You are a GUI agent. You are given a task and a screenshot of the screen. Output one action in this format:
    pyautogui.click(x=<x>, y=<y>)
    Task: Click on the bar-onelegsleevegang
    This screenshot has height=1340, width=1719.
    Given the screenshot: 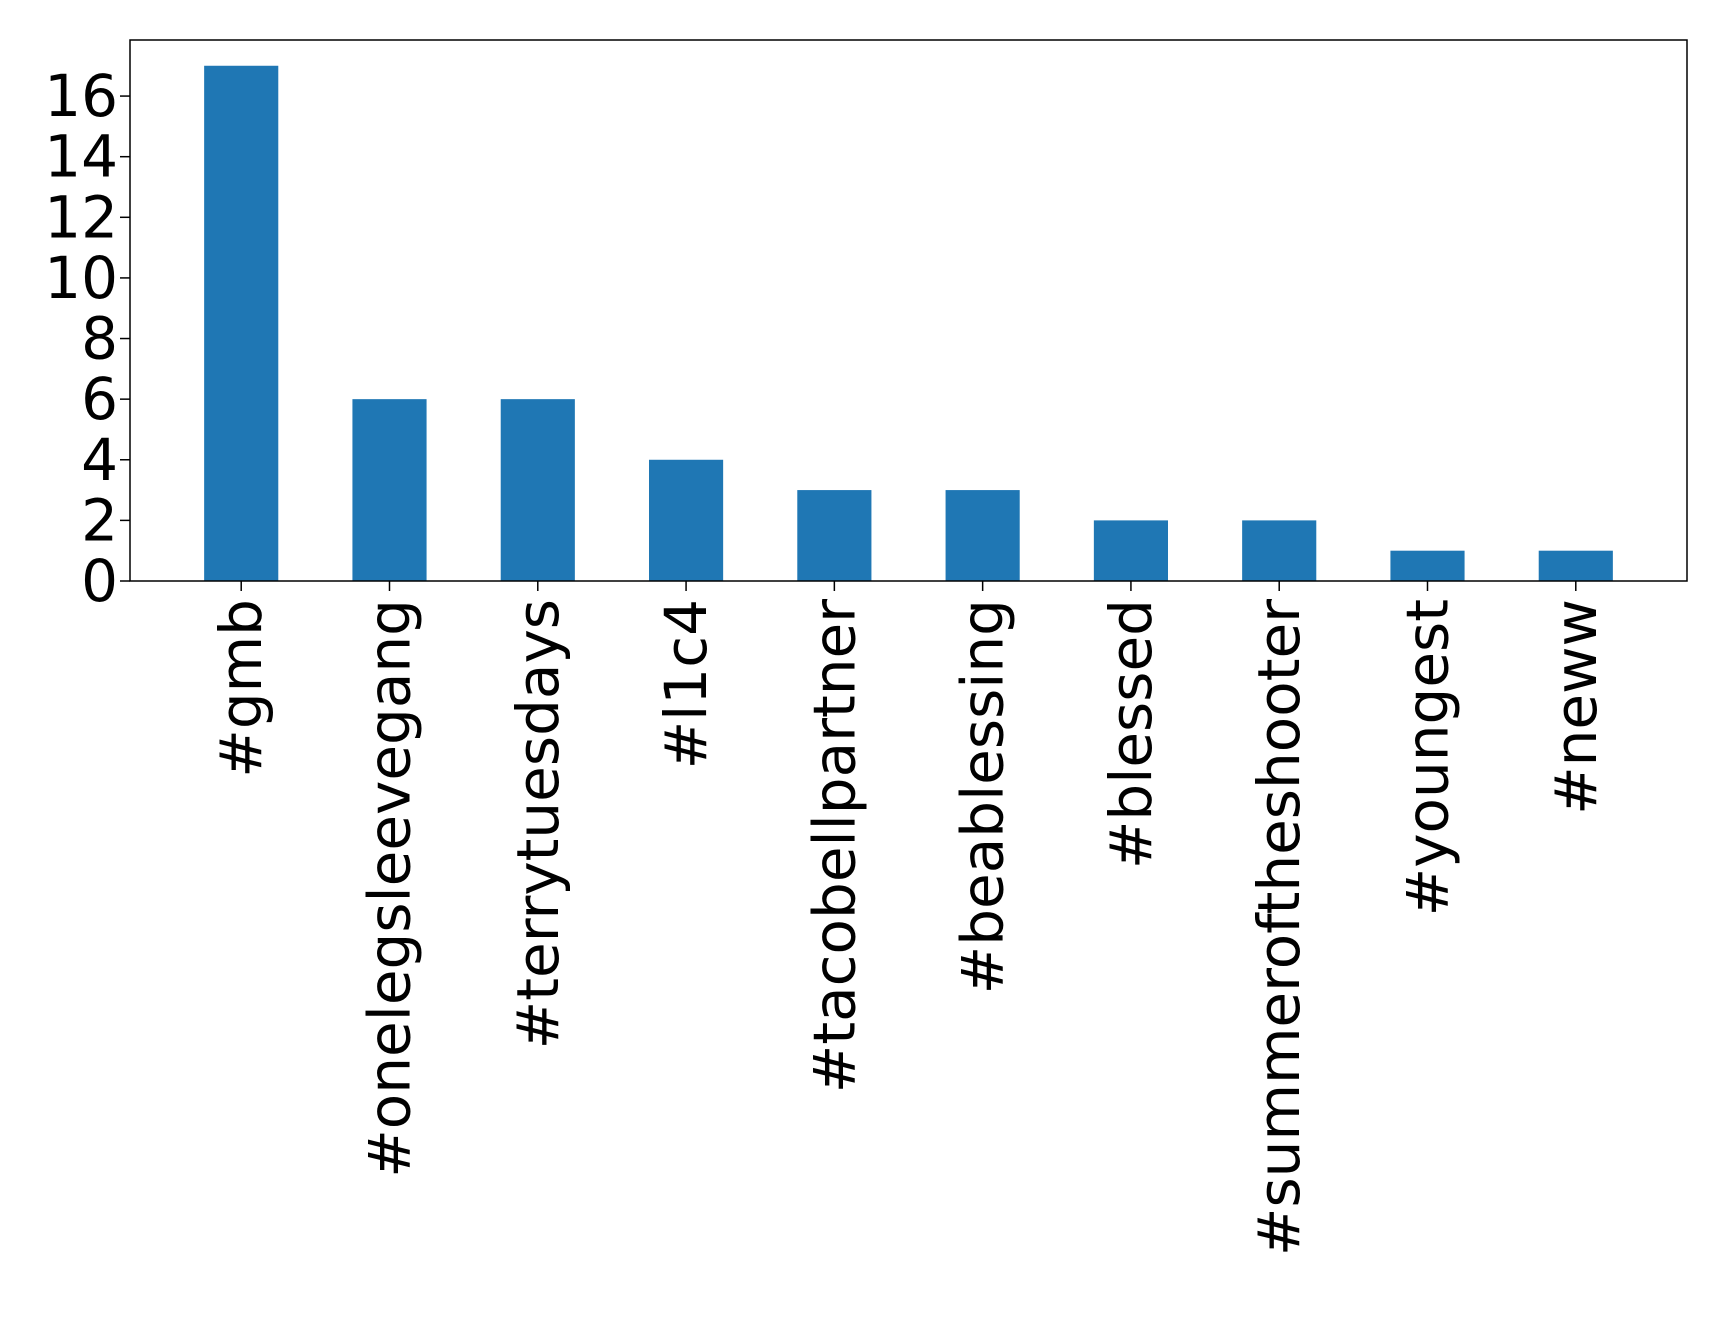 What is the action you would take?
    pyautogui.click(x=389, y=490)
    